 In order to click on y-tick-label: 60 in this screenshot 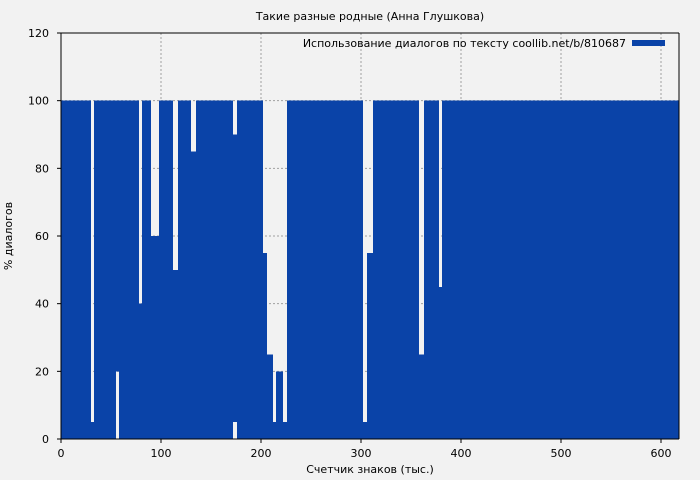, I will do `click(42, 236)`.